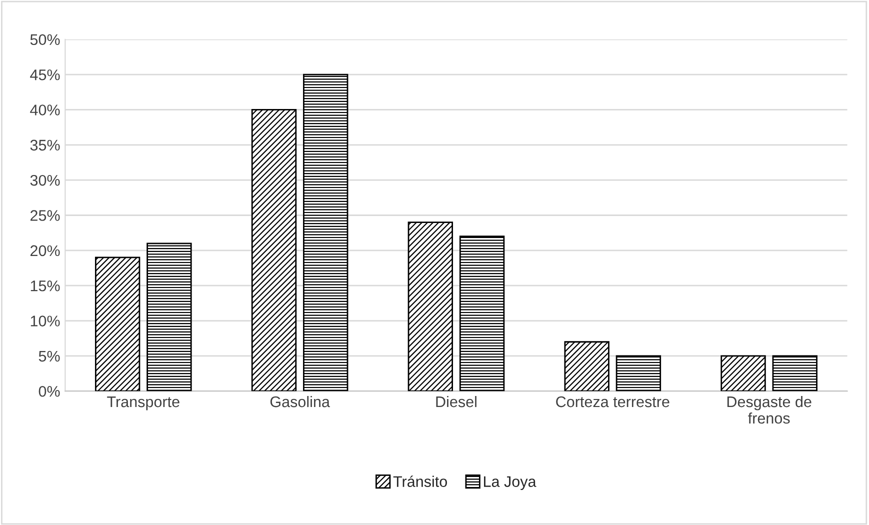 Image resolution: width=869 pixels, height=525 pixels. I want to click on y-tick-label: 10%, so click(45, 321).